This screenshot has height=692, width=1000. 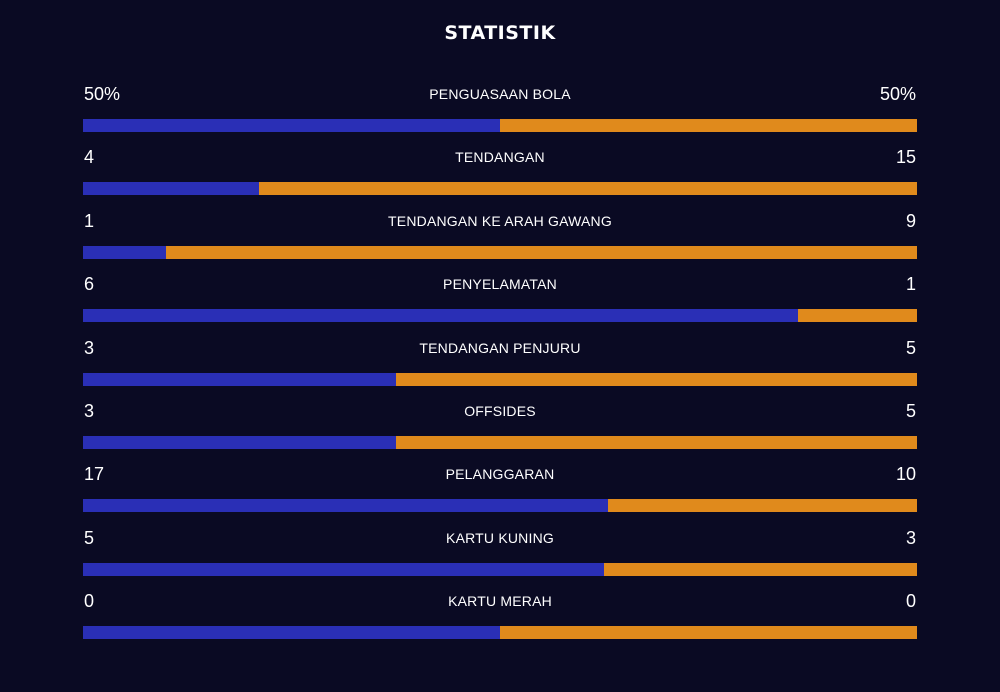 What do you see at coordinates (910, 537) in the screenshot?
I see `away-value: 3` at bounding box center [910, 537].